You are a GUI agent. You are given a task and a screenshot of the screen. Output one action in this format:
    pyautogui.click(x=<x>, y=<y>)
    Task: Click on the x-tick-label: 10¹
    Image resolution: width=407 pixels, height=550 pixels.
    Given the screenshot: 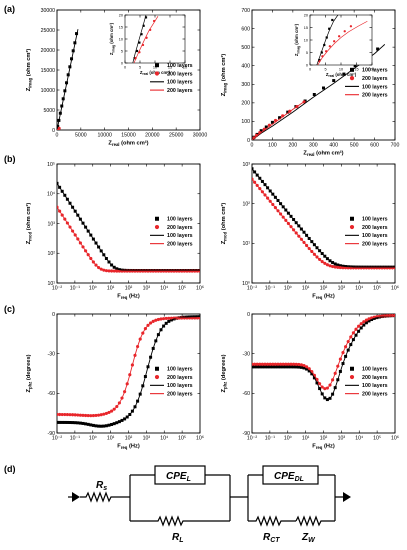 What is the action you would take?
    pyautogui.click(x=111, y=439)
    